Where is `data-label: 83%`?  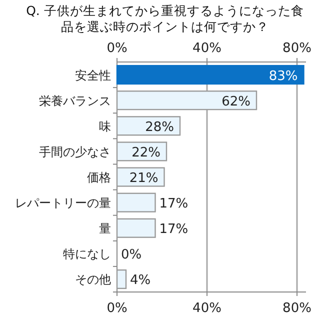 data-label: 83% is located at coordinates (283, 76).